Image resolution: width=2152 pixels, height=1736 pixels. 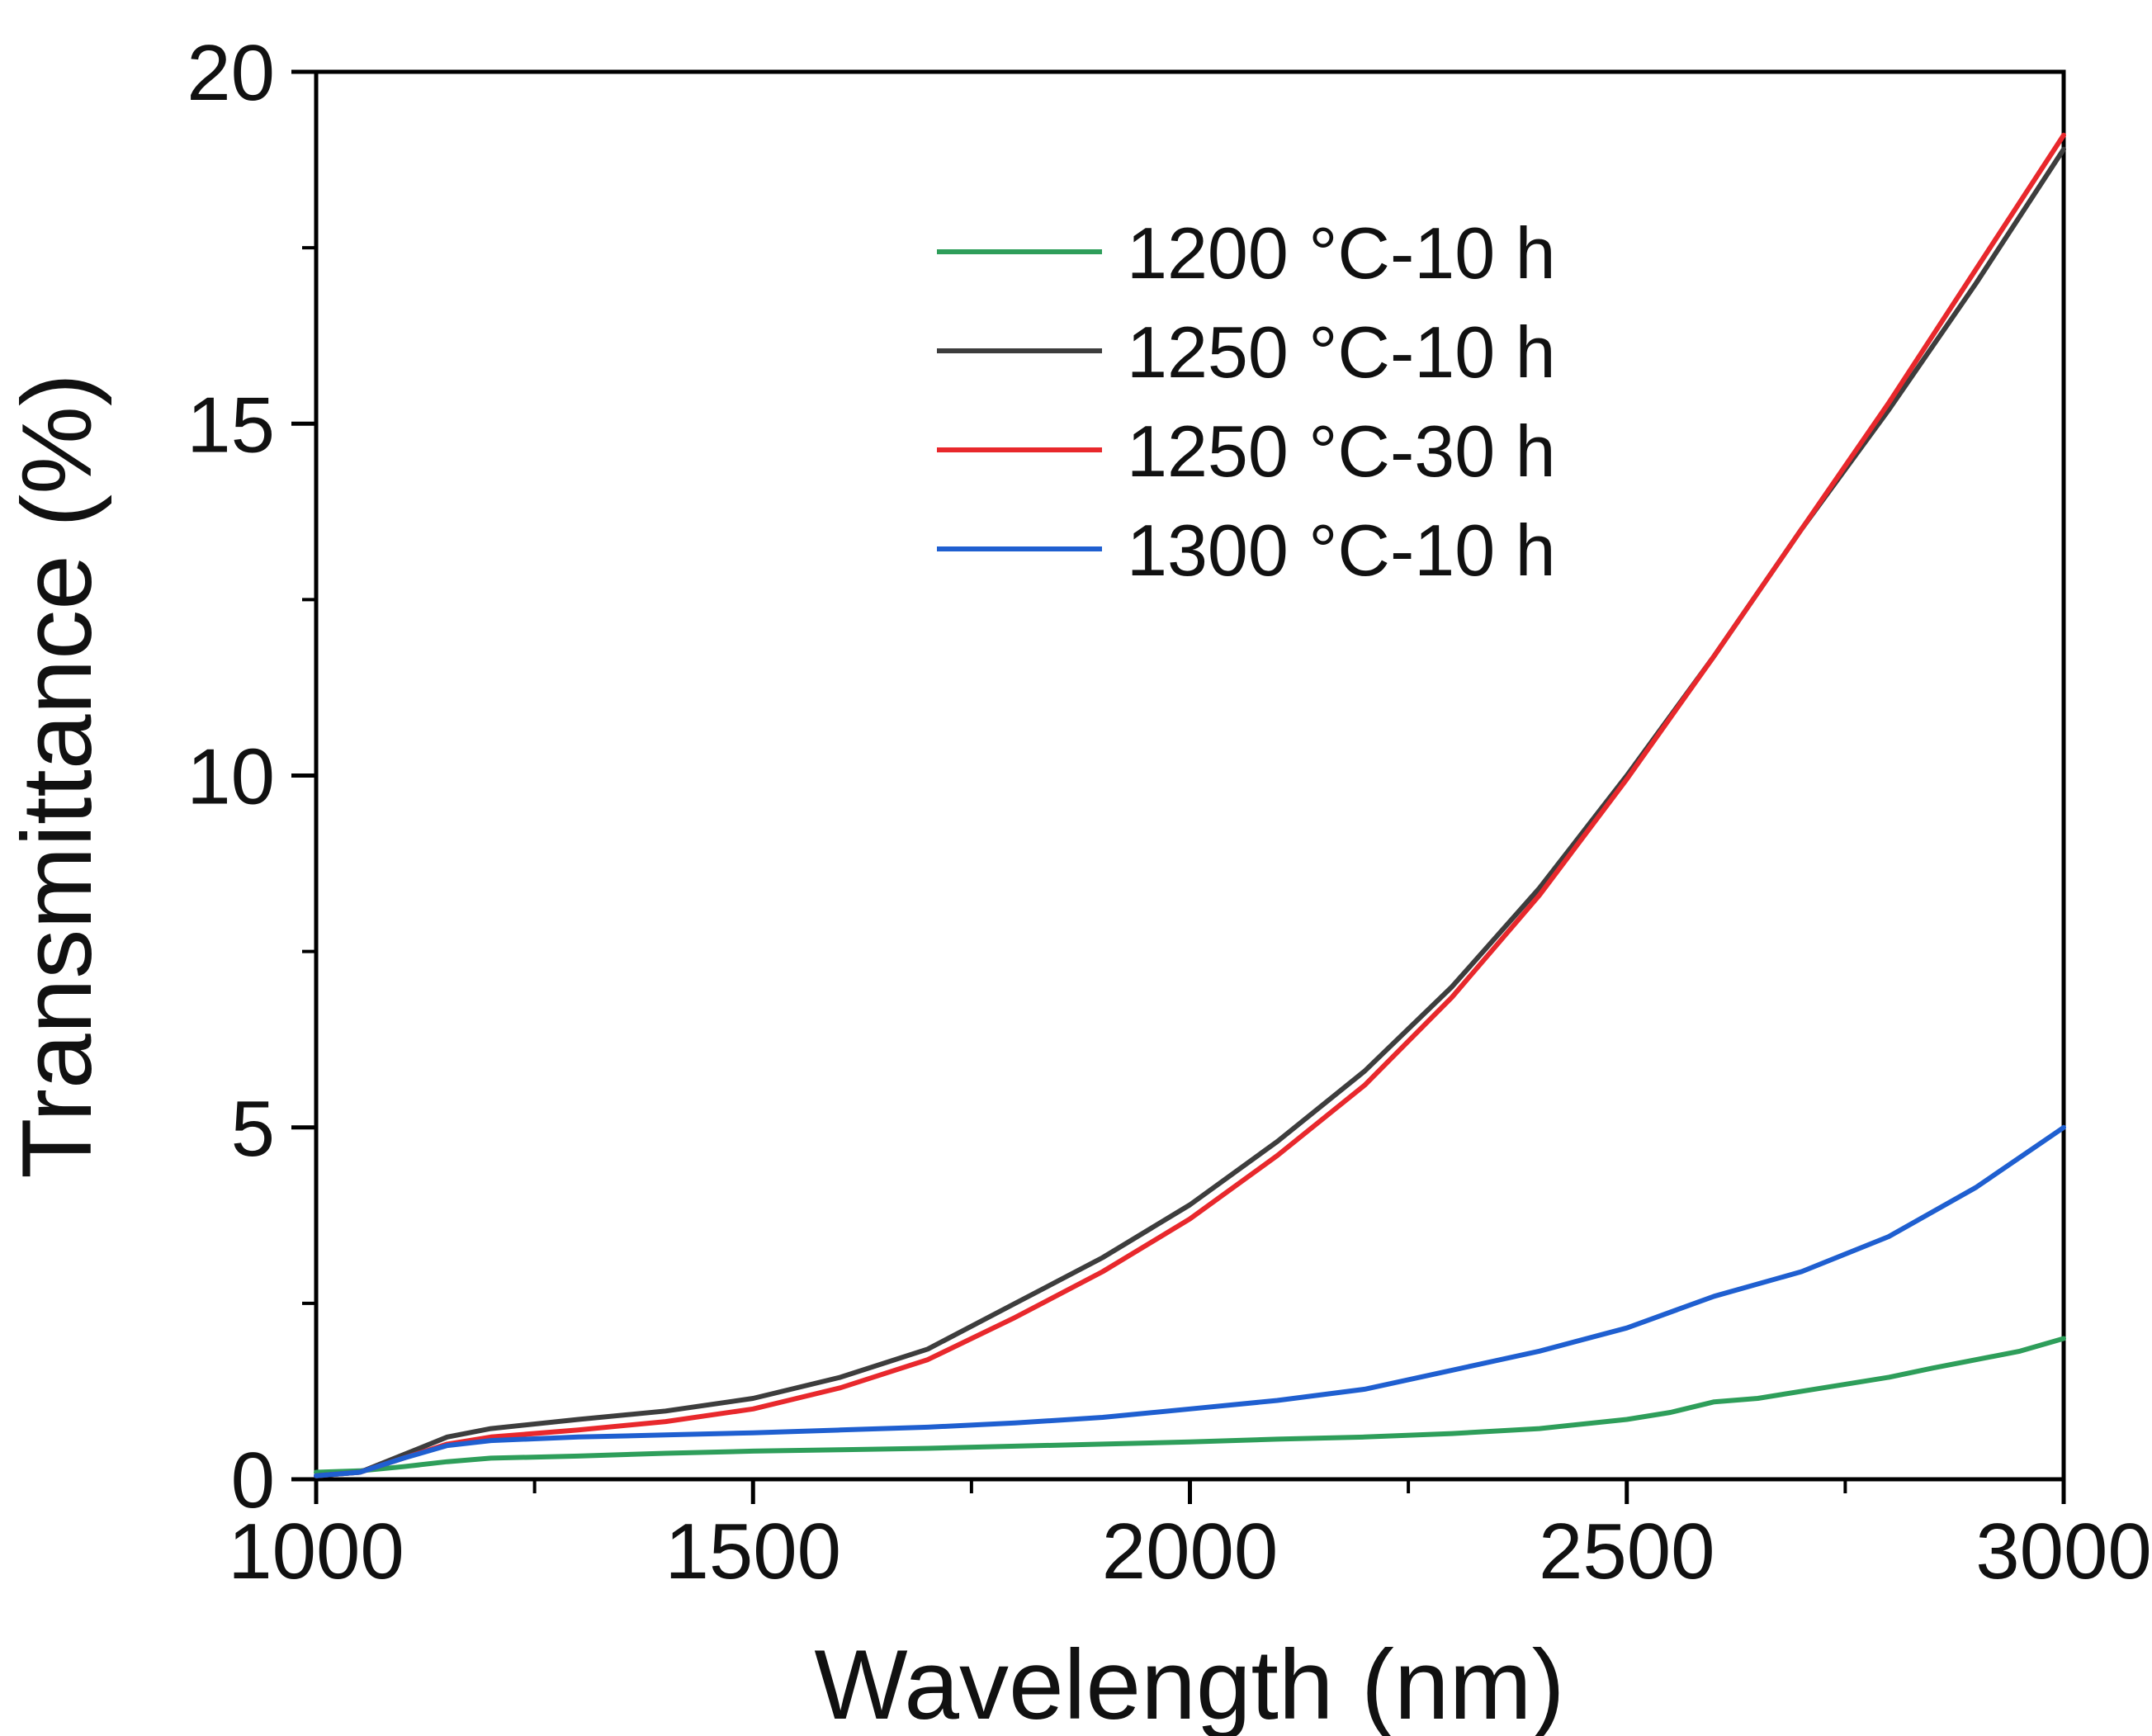 I want to click on y-tick-label: 15, so click(x=231, y=425).